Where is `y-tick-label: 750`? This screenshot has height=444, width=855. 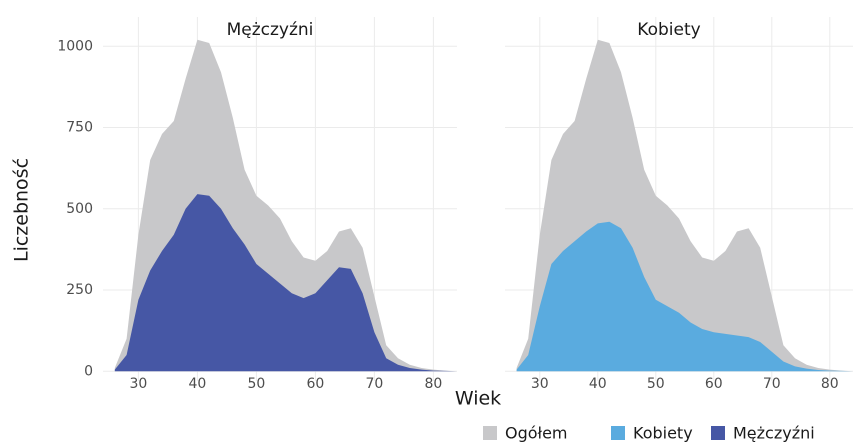 y-tick-label: 750 is located at coordinates (79, 128).